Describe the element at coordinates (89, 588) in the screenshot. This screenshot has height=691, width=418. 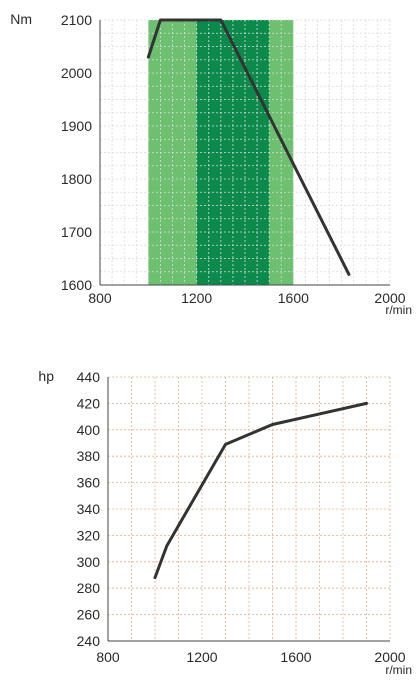
I see `y-tick-label: 280` at that location.